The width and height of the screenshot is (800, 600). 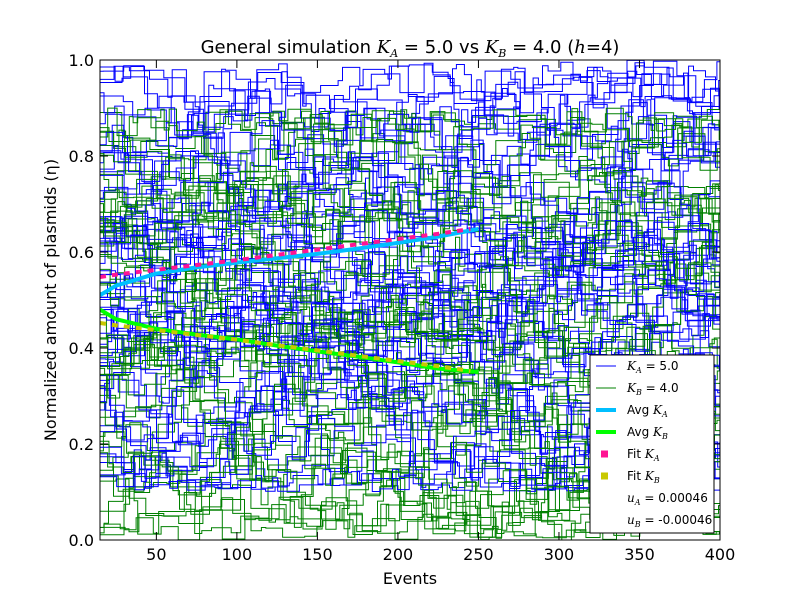 I want to click on y-tick-label: 0.8, so click(x=81, y=156).